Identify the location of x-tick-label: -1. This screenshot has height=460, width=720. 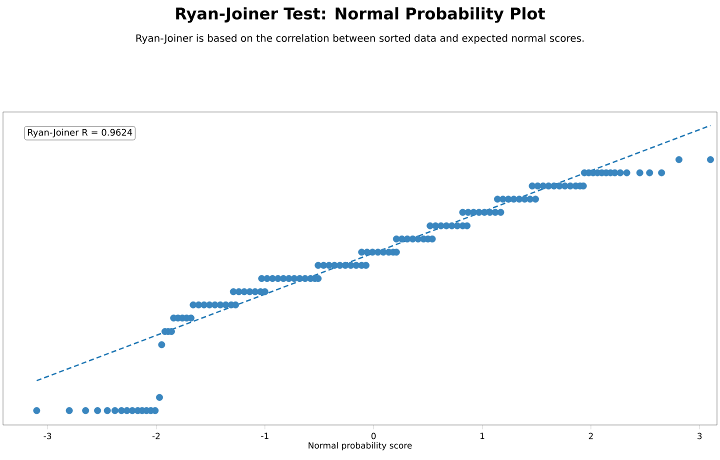
(264, 435).